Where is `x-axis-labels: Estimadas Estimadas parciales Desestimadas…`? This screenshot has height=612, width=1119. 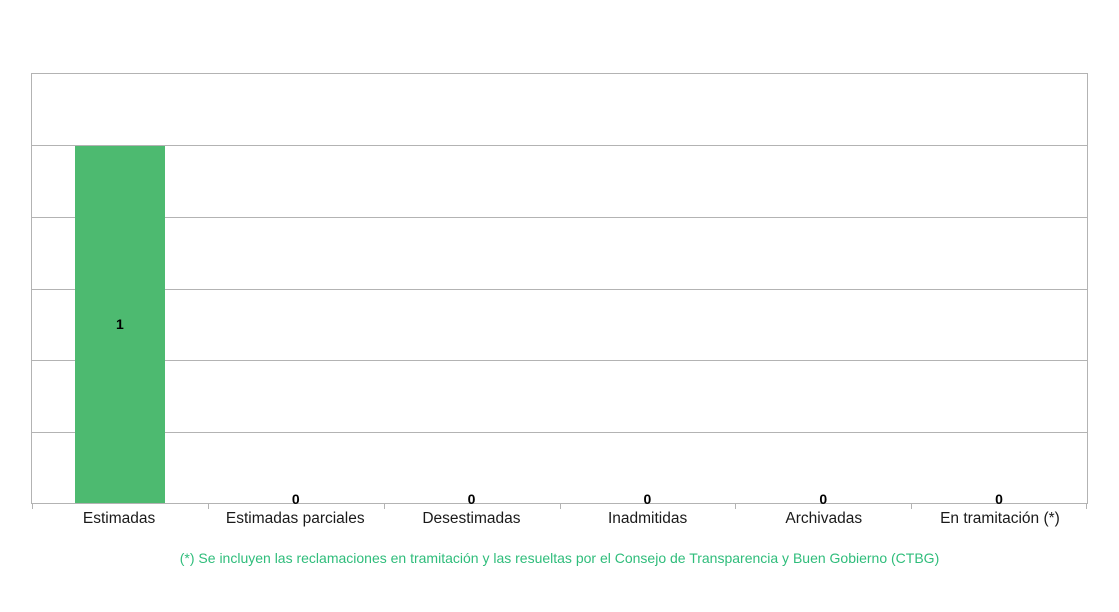 x-axis-labels: Estimadas Estimadas parciales Desestimadas… is located at coordinates (559, 519).